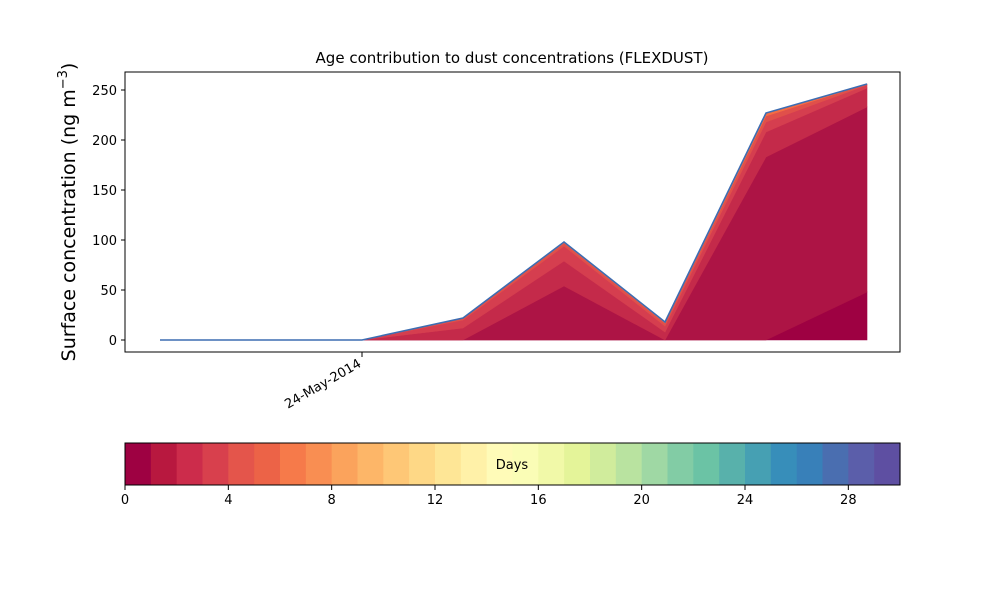  I want to click on y-tick-label: 0, so click(113, 341).